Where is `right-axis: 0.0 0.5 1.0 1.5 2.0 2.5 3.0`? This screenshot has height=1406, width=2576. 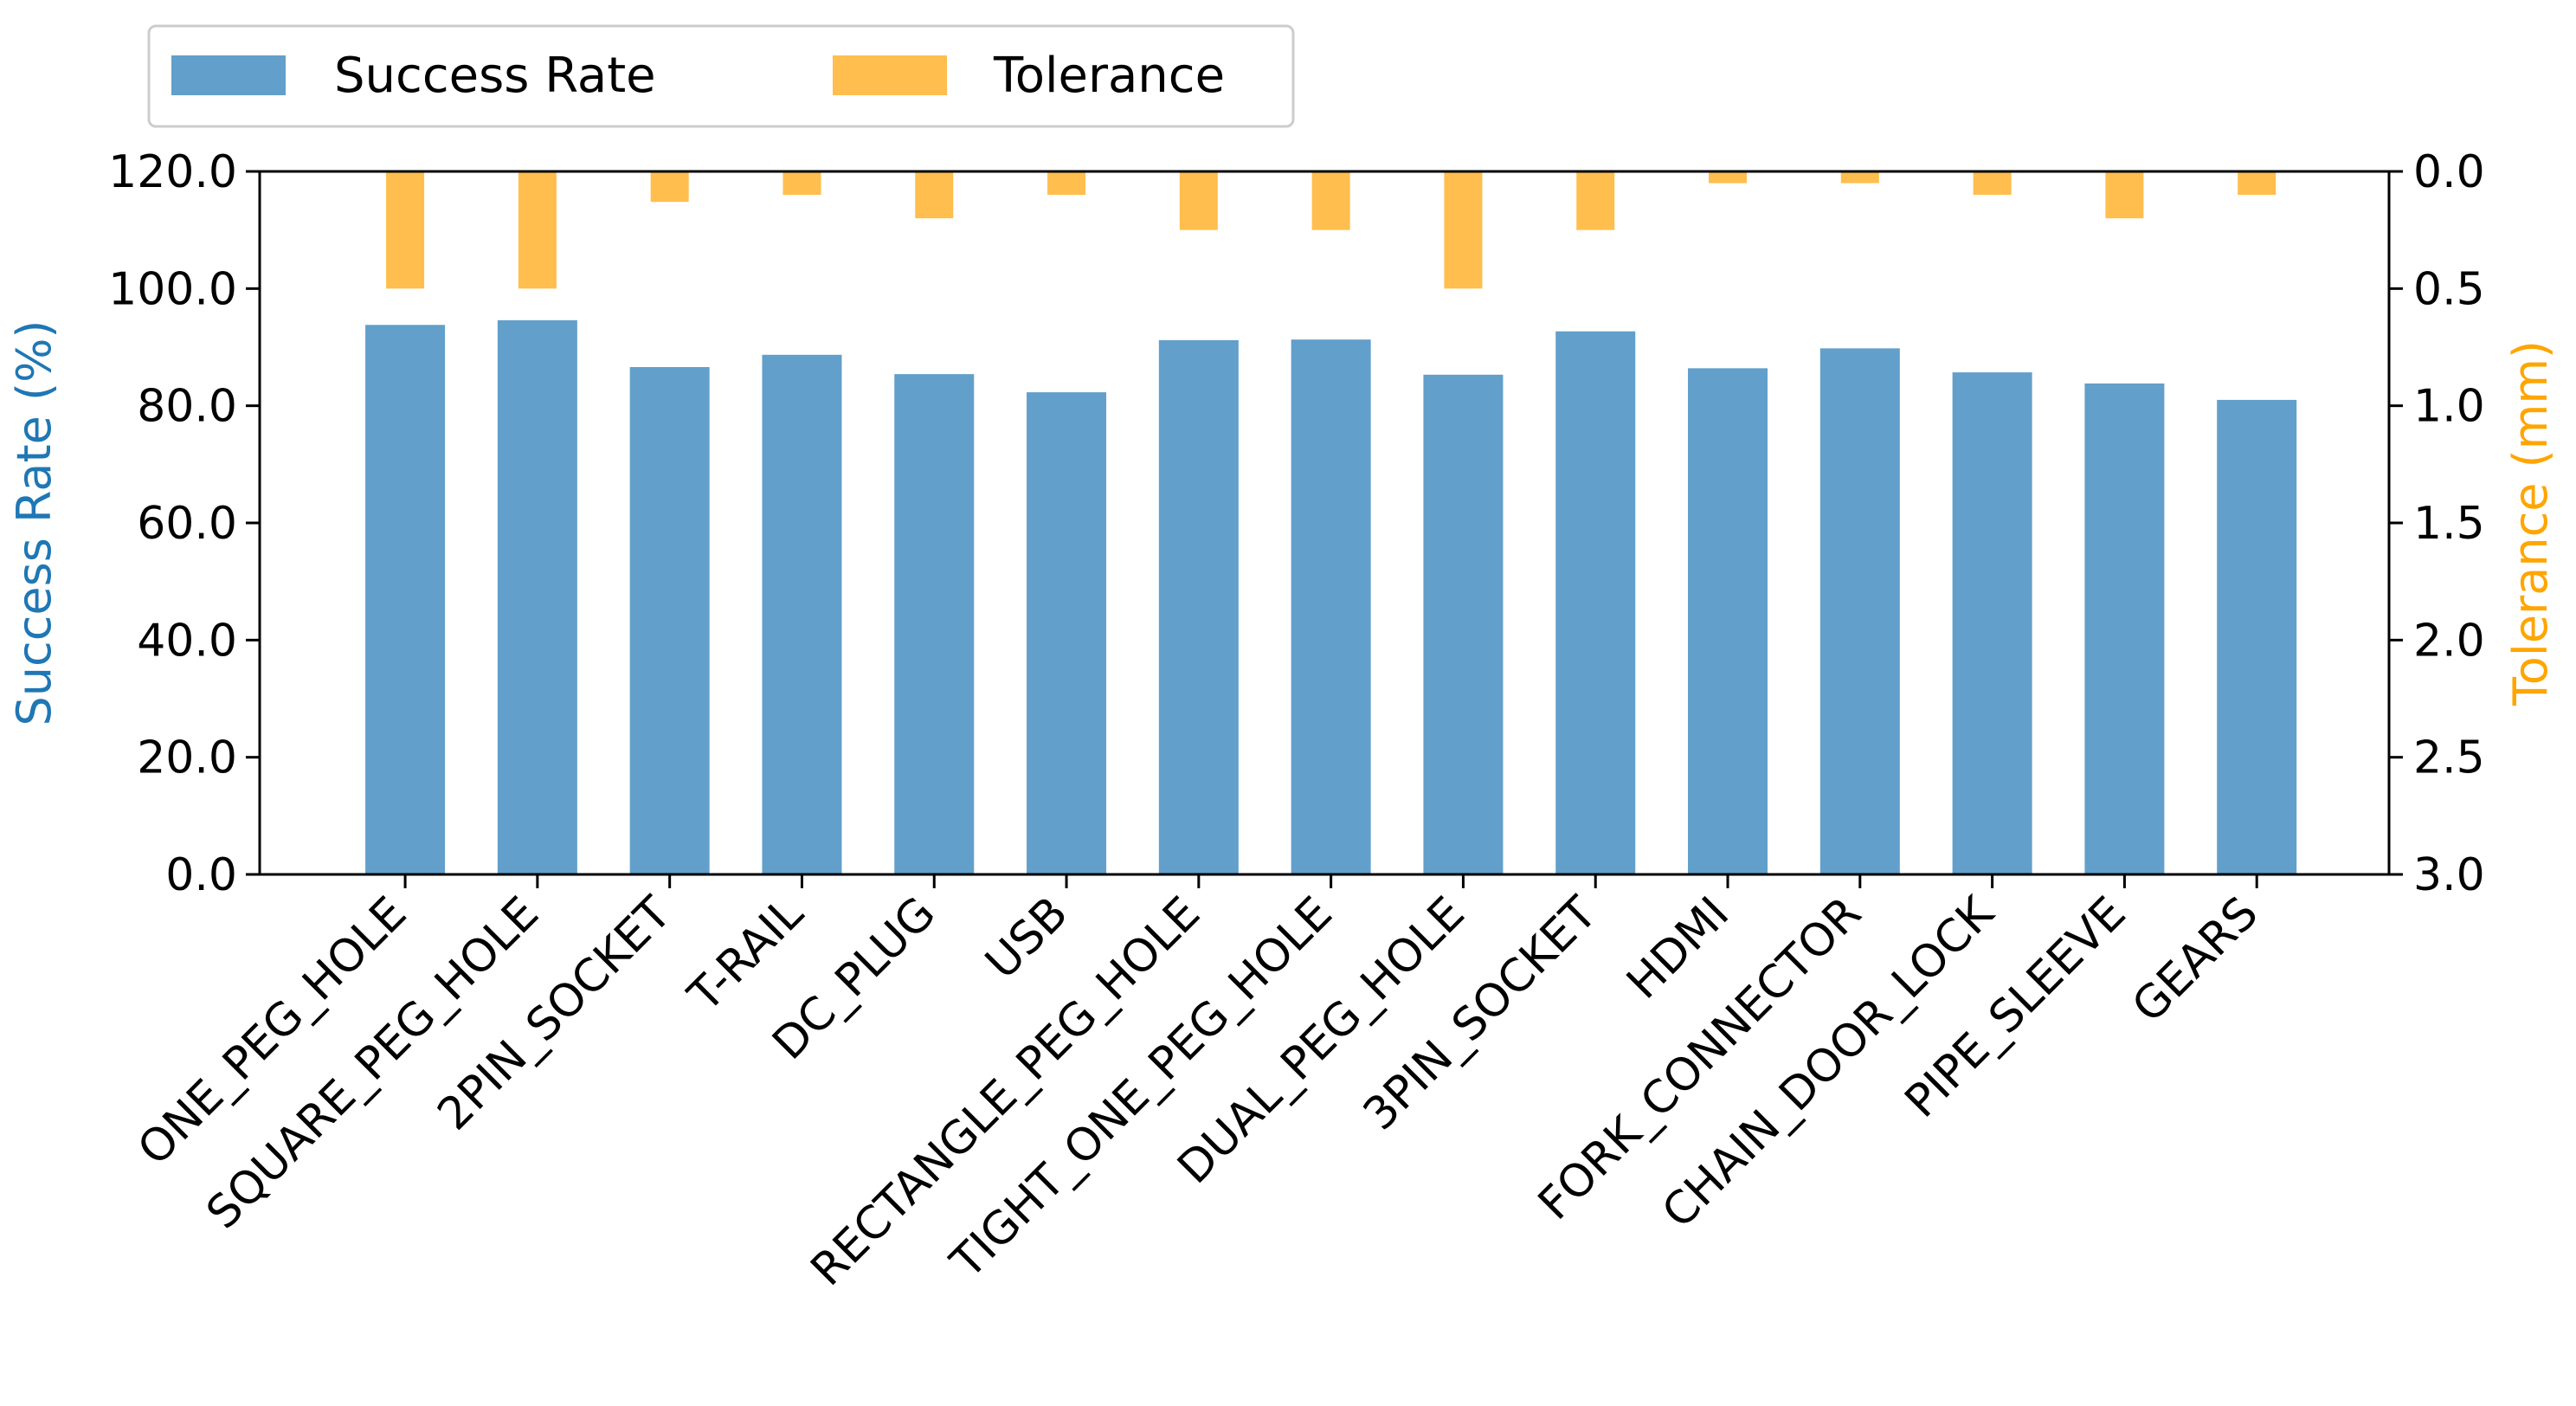 right-axis: 0.0 0.5 1.0 1.5 2.0 2.5 3.0 is located at coordinates (2437, 523).